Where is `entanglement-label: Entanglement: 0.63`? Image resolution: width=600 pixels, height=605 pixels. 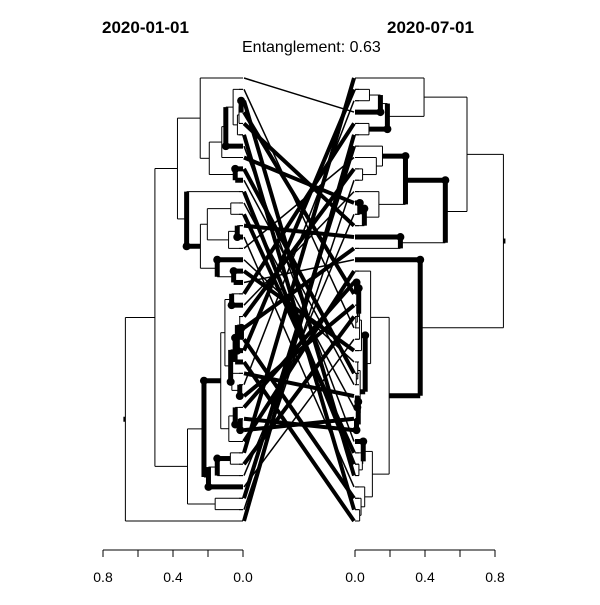 entanglement-label: Entanglement: 0.63 is located at coordinates (311, 47).